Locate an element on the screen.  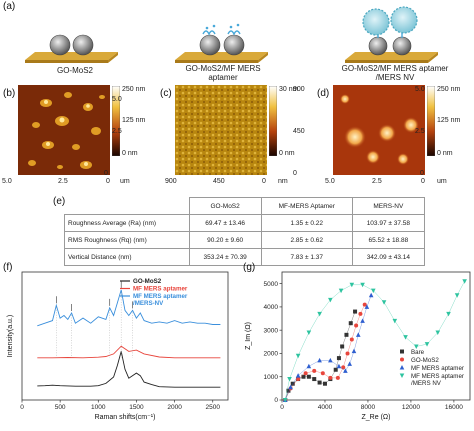
x-tick-label: 0 is located at coordinates (22, 407).